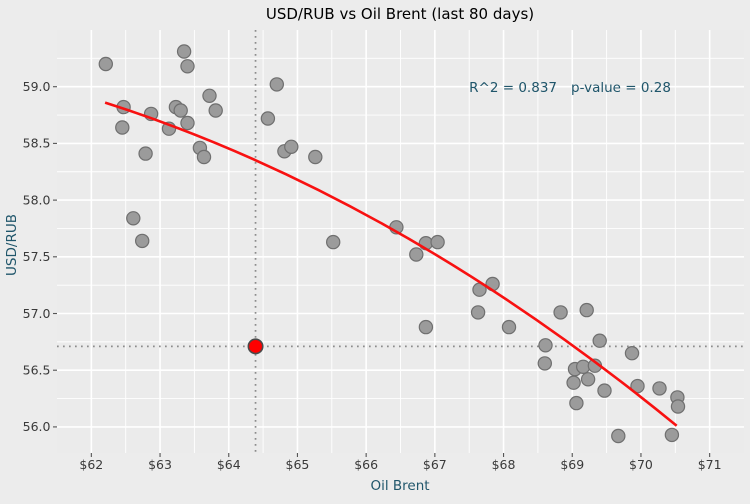 This screenshot has width=750, height=504. Describe the element at coordinates (641, 464) in the screenshot. I see `x-tick-label: $70` at that location.